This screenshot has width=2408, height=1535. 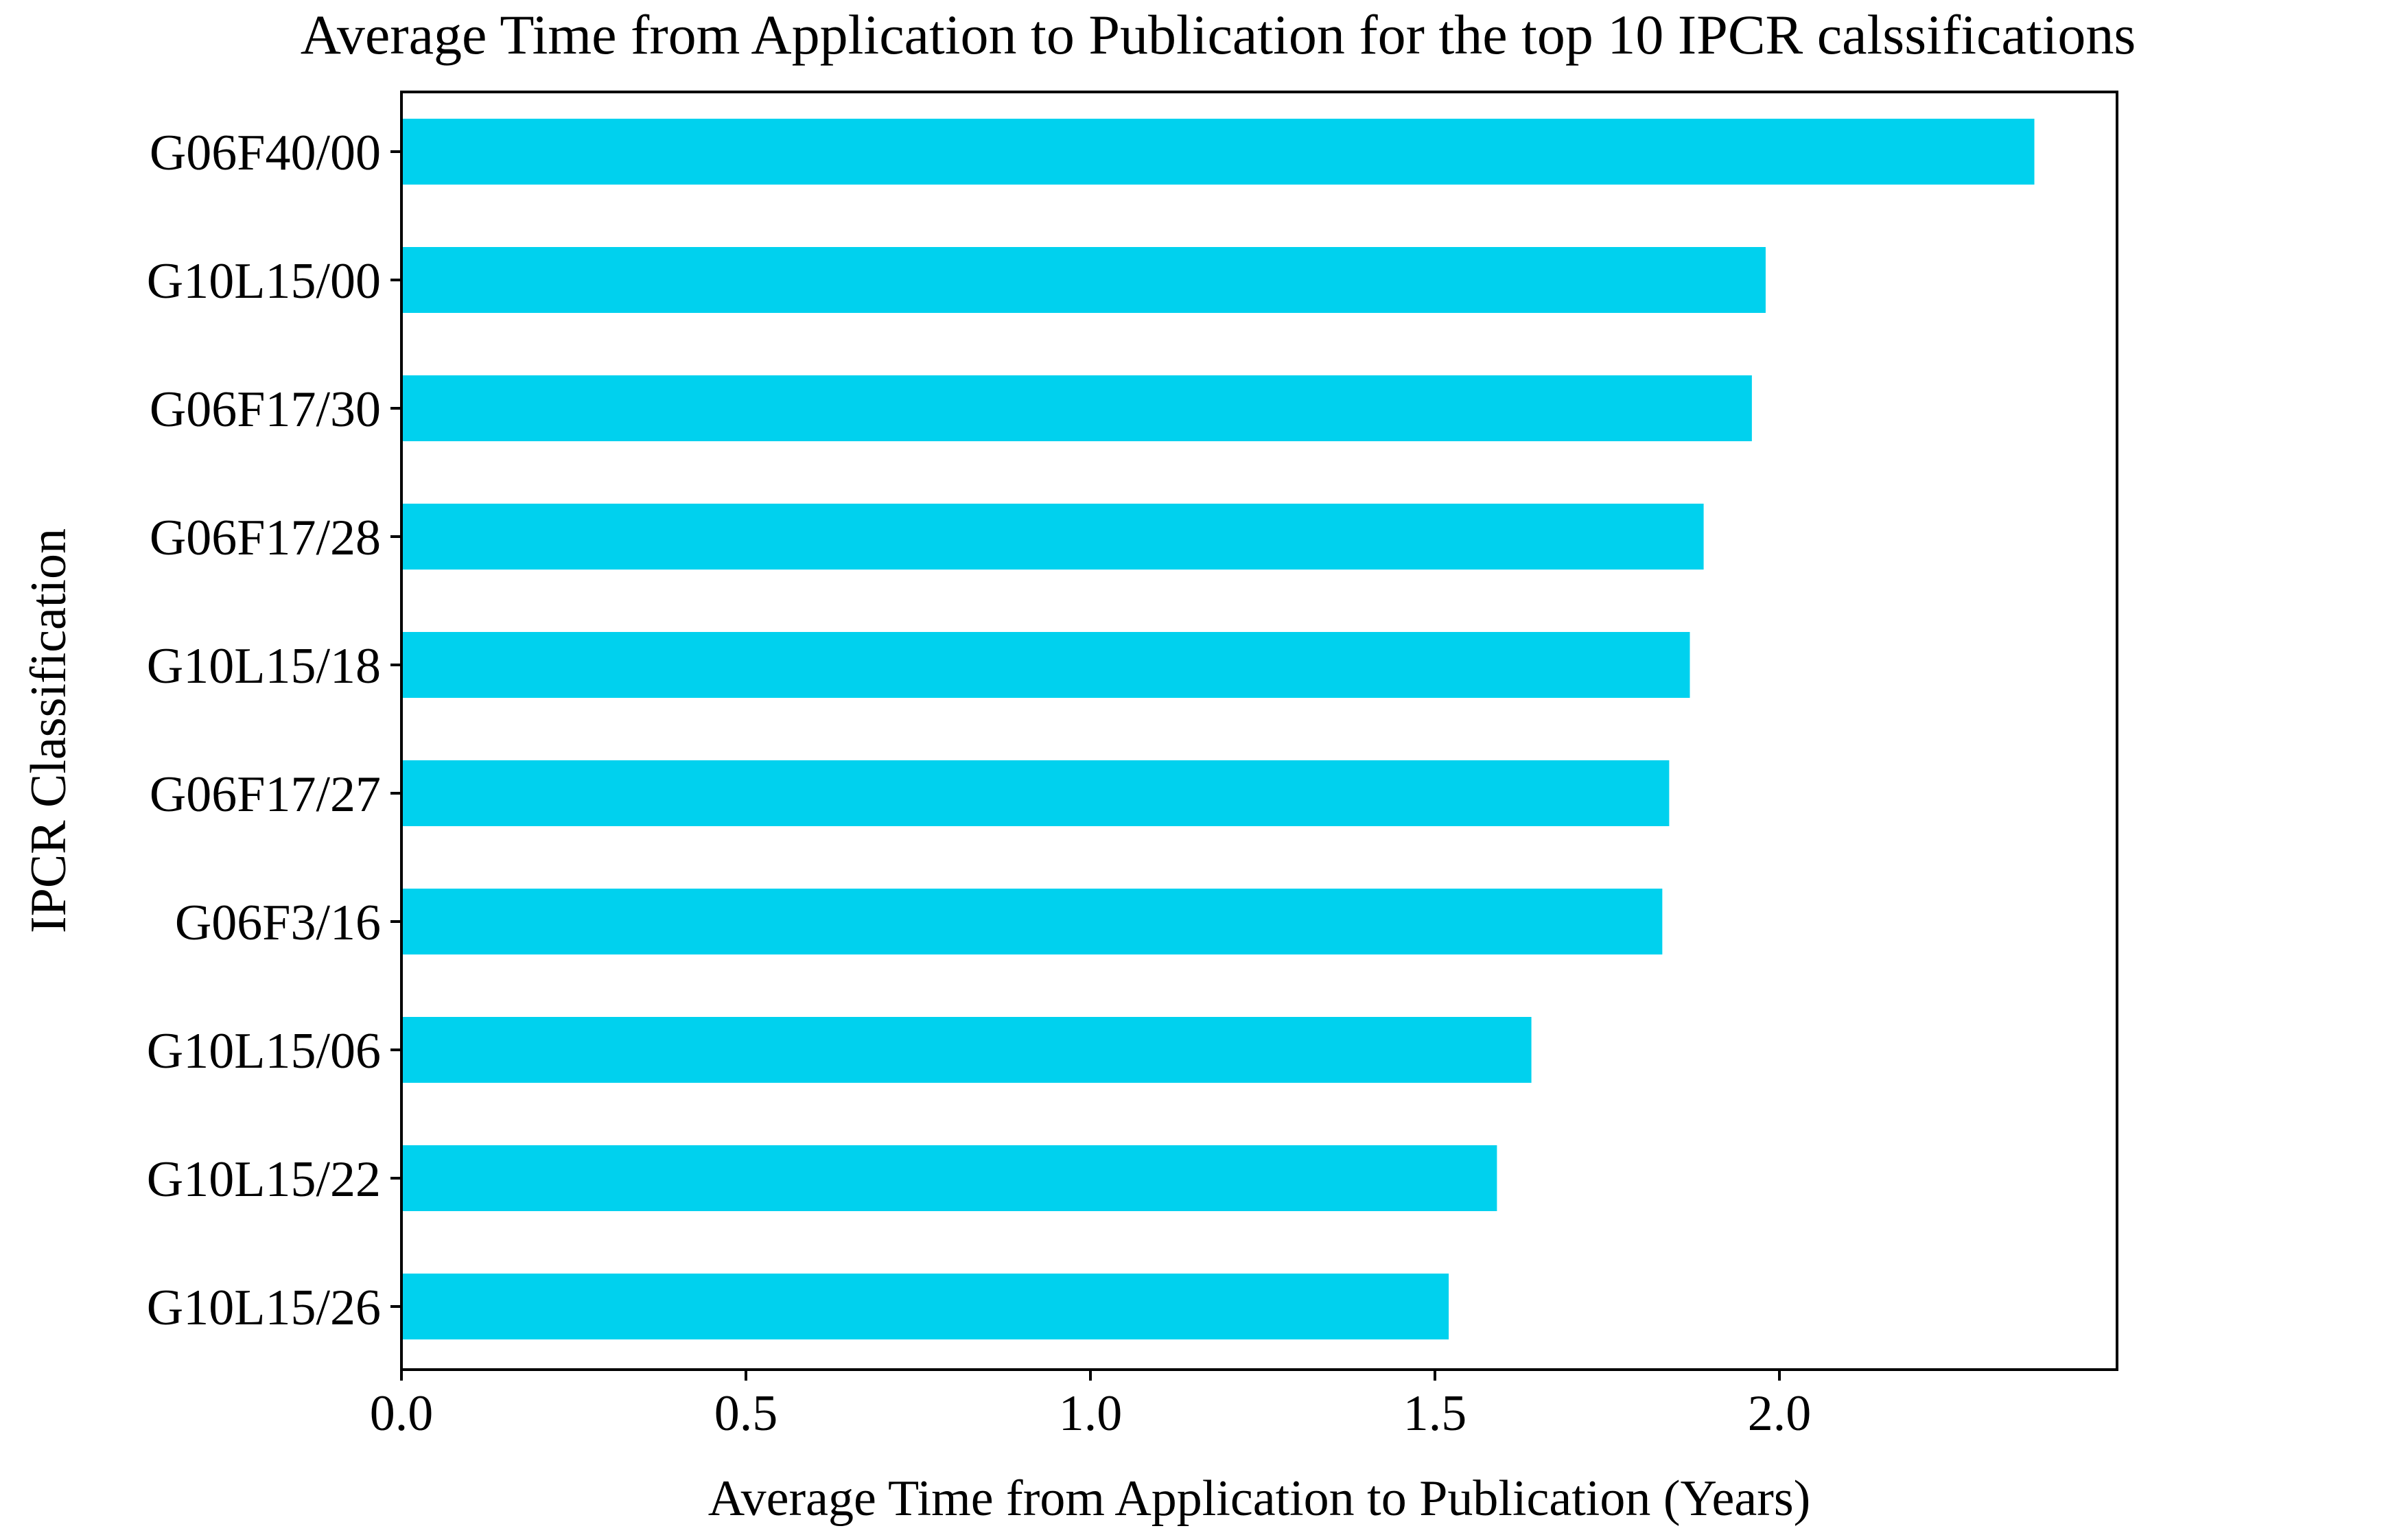 I want to click on y-tick-label: G10L15/22, so click(x=264, y=1179).